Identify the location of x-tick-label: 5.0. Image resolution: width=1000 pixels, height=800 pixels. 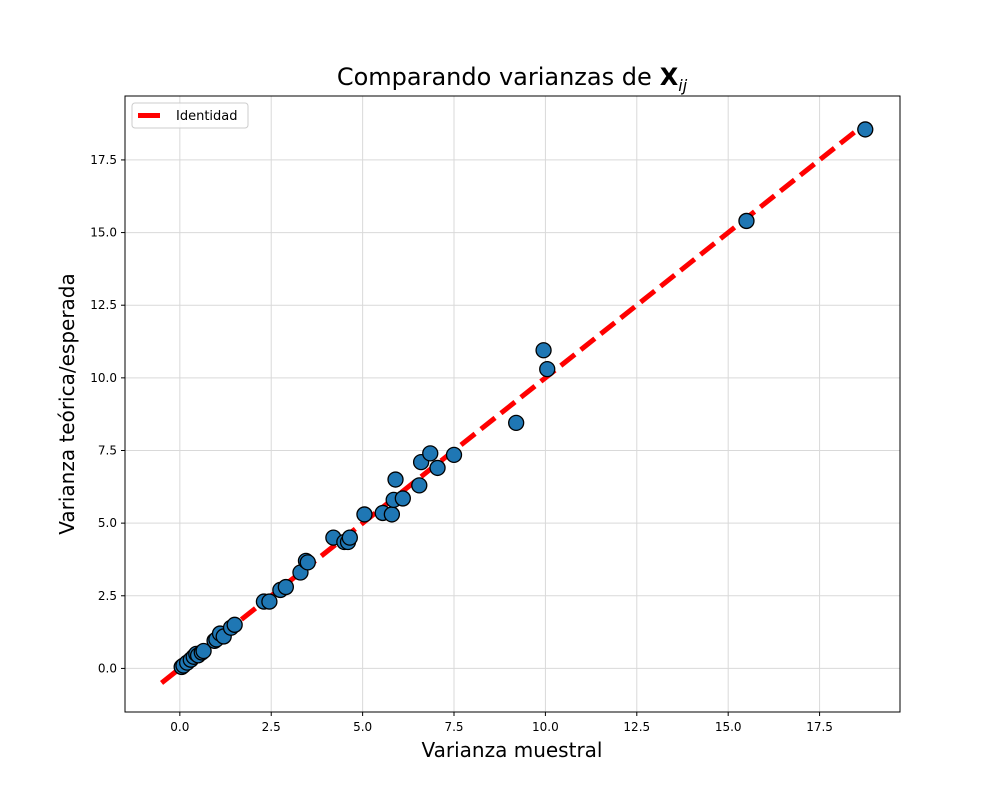
(362, 727).